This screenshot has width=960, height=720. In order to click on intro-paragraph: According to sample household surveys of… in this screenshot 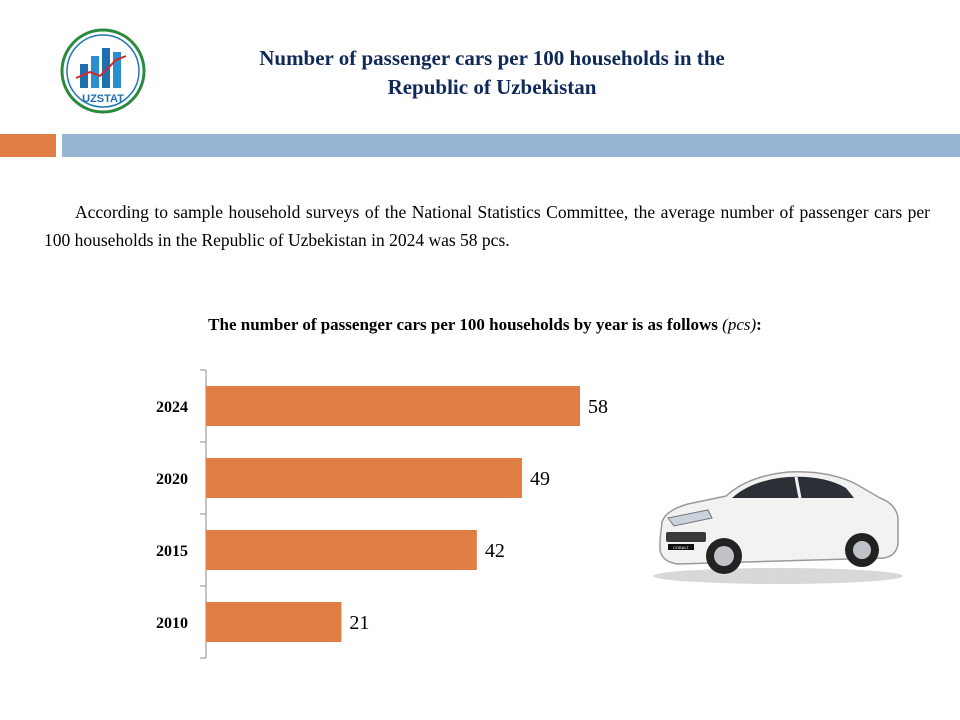, I will do `click(487, 226)`.